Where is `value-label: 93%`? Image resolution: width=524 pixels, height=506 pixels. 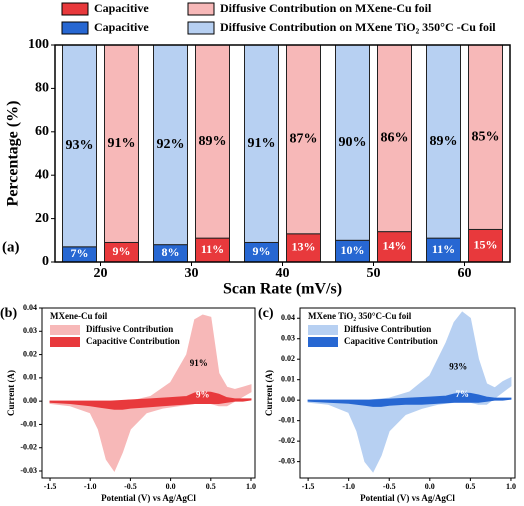 value-label: 93% is located at coordinates (80, 145).